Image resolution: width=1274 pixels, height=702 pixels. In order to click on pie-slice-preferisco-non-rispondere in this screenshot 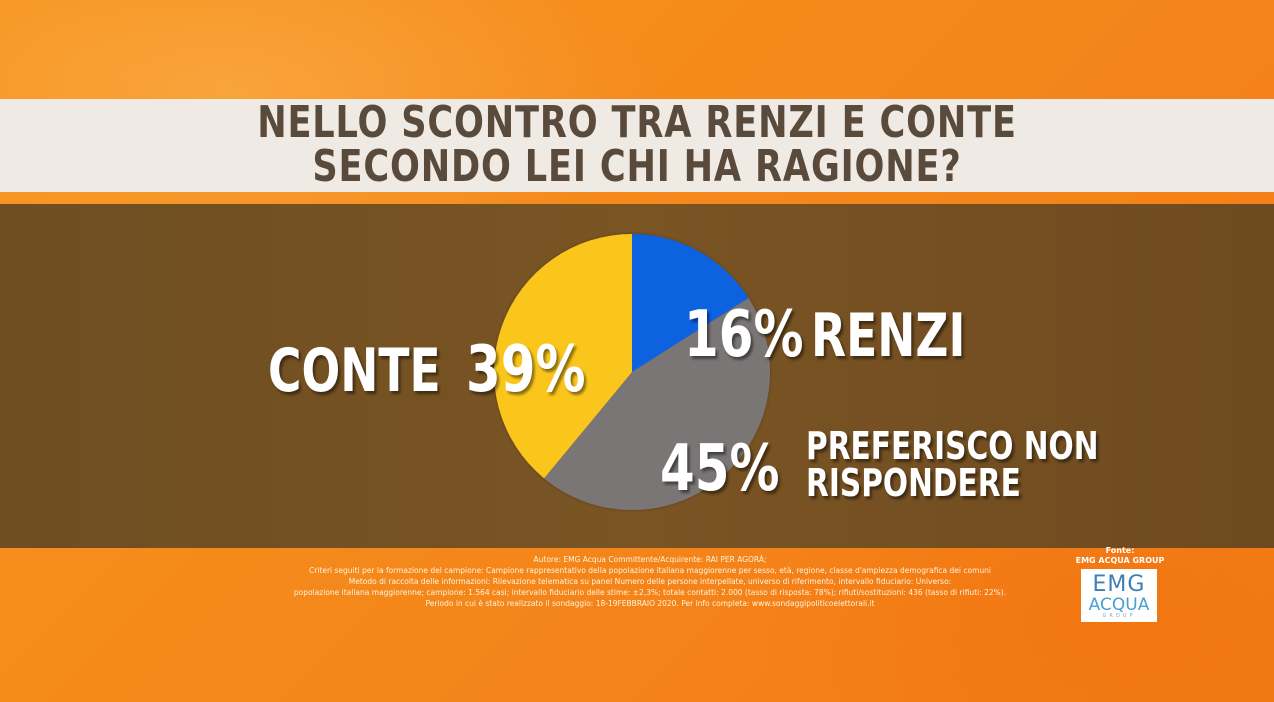, I will do `click(657, 404)`.